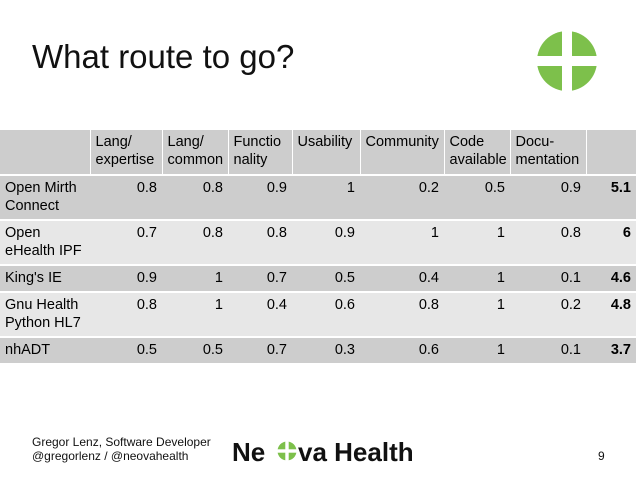 The image size is (638, 478). I want to click on value-cell: 0.3, so click(326, 351).